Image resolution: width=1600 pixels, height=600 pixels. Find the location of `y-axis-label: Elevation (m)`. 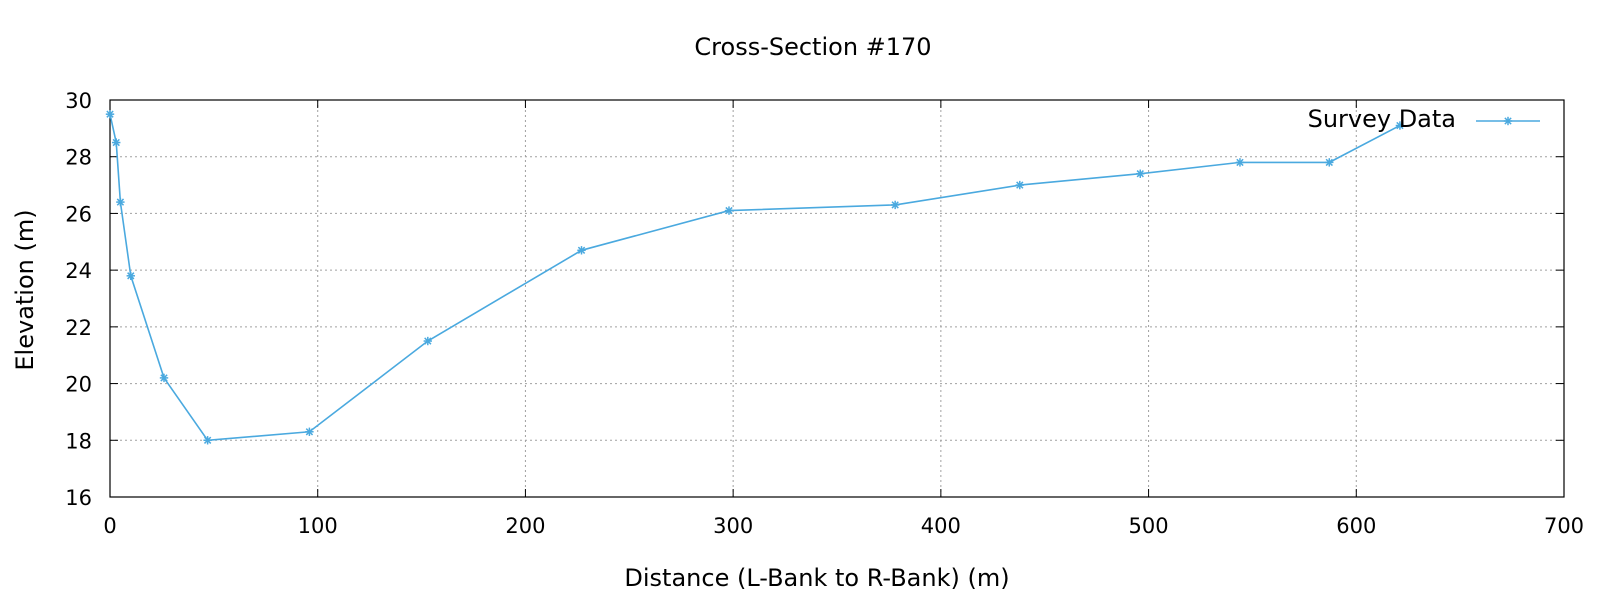

y-axis-label: Elevation (m) is located at coordinates (25, 289).